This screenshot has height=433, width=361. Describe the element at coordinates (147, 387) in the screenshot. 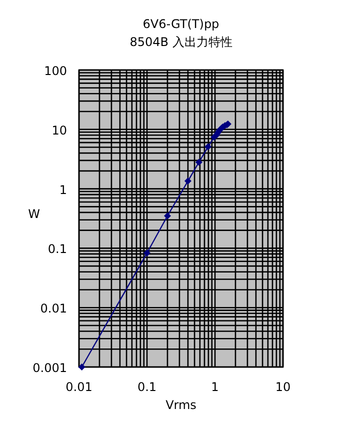

I see `xtick: 0.1` at that location.